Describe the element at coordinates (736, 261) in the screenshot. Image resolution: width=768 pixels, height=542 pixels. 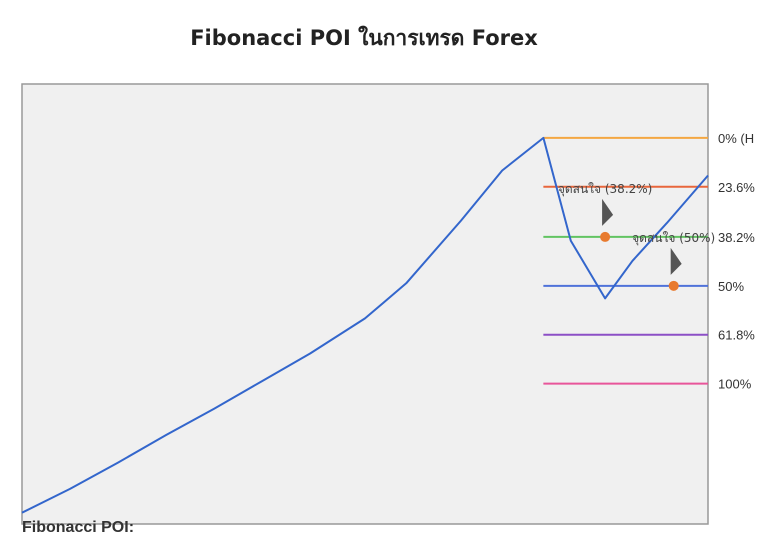
I see `fibonacci-level-labels: 0% (H 23.6% 38.2% 50% 61.8% 100%` at that location.